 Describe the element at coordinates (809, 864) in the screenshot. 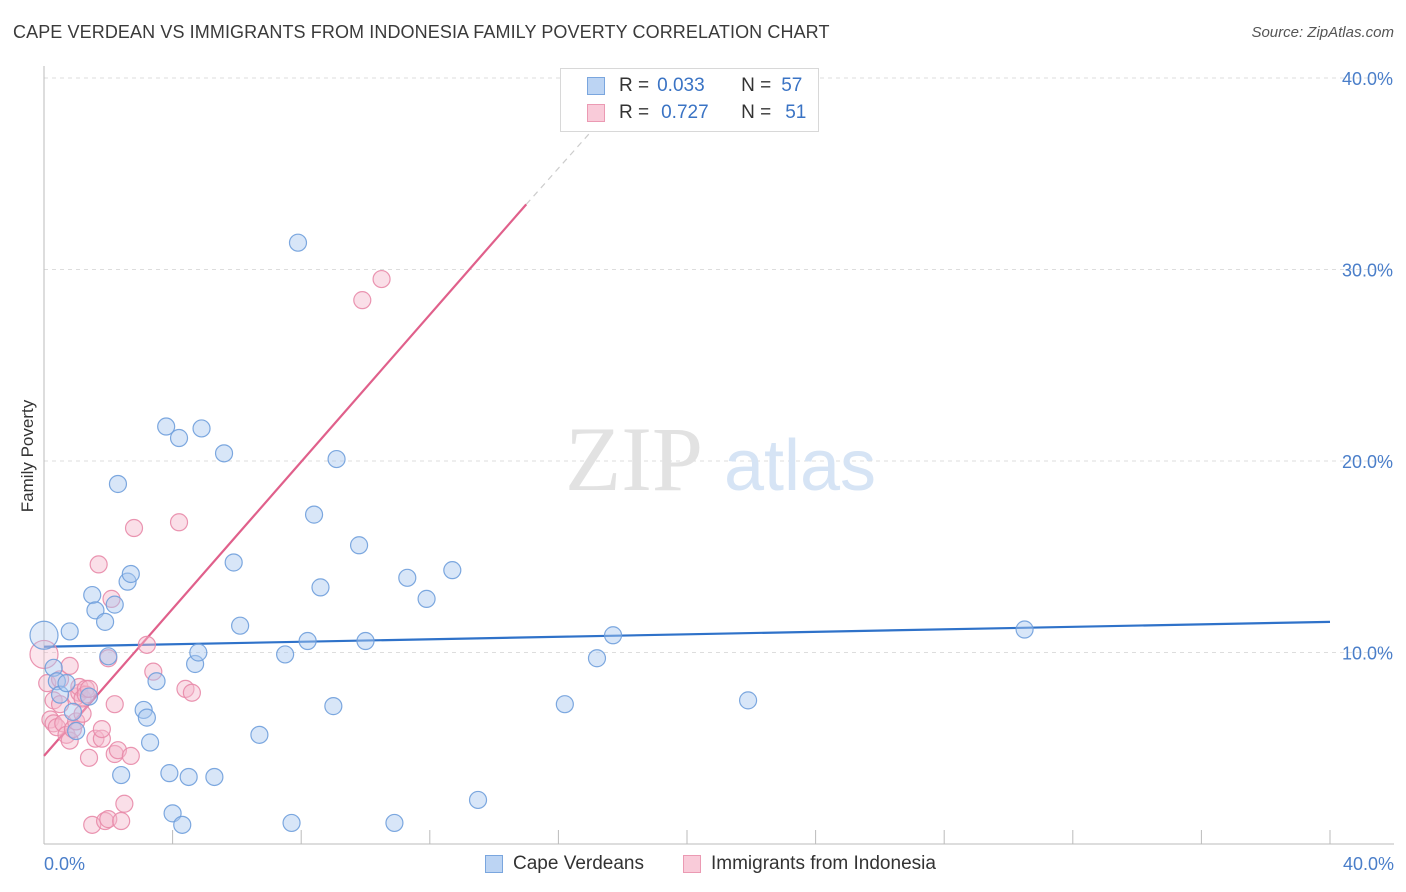

I see `bottom-legend-immigrants-indonesia: Immigrants from Indonesia` at that location.